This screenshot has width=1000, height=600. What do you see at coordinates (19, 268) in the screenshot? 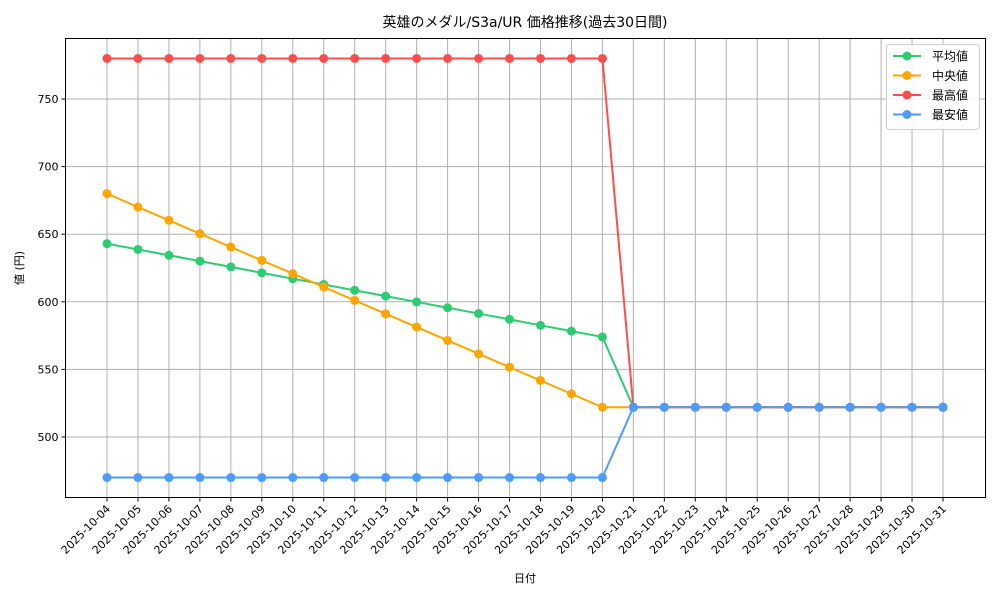
I see `y-axis-label: 値 (円)` at bounding box center [19, 268].